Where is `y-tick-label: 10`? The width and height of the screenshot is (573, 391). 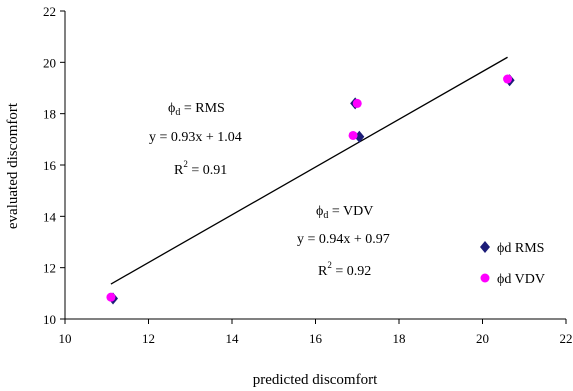 y-tick-label: 10 is located at coordinates (49, 319).